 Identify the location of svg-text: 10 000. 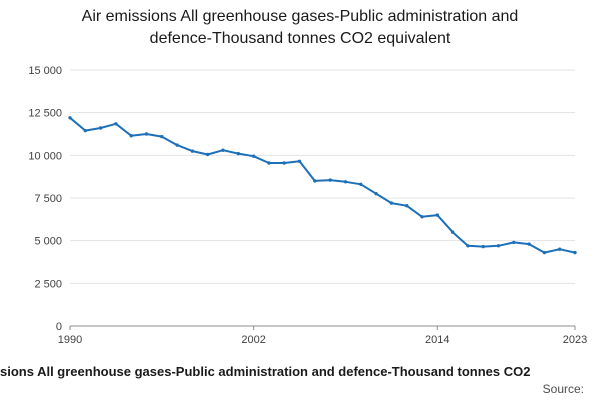
(45, 156).